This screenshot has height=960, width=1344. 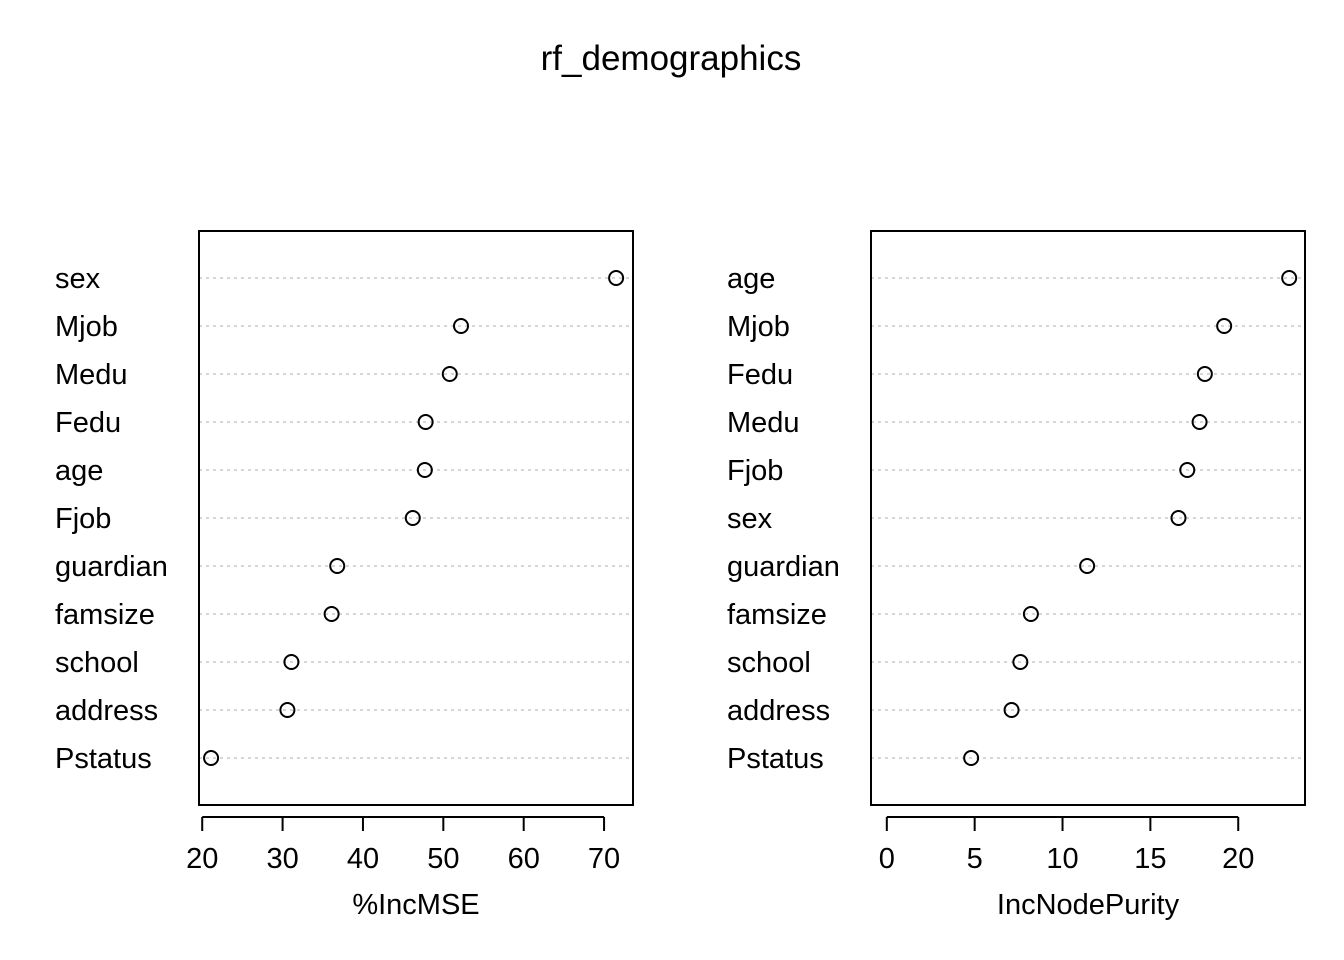 I want to click on x-tick-label: 60, so click(x=524, y=859).